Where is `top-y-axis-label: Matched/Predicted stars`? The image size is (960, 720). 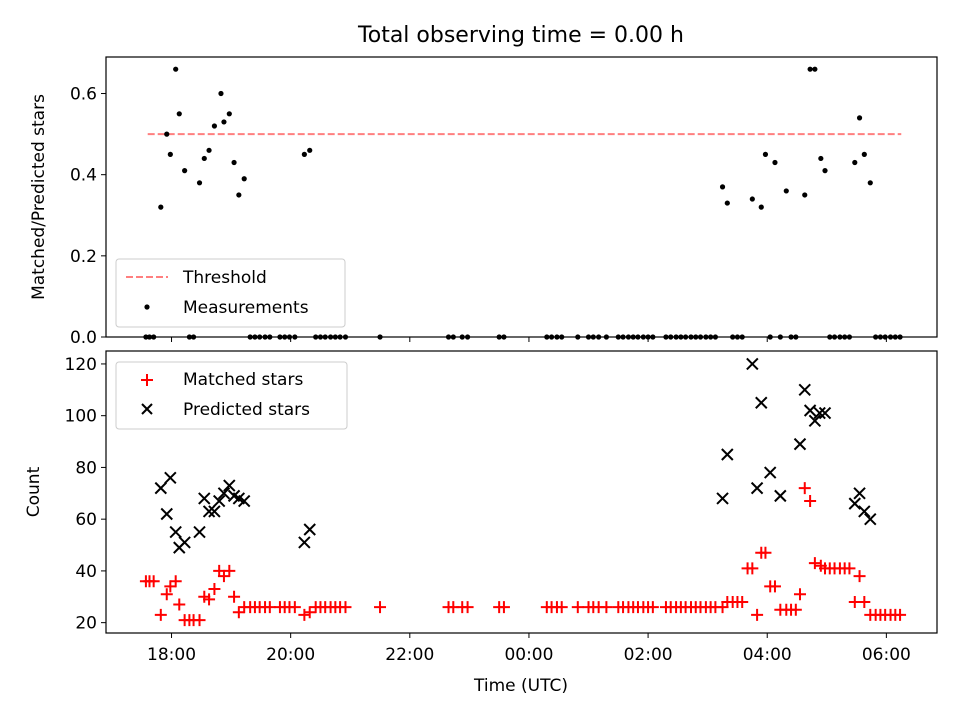 top-y-axis-label: Matched/Predicted stars is located at coordinates (39, 197).